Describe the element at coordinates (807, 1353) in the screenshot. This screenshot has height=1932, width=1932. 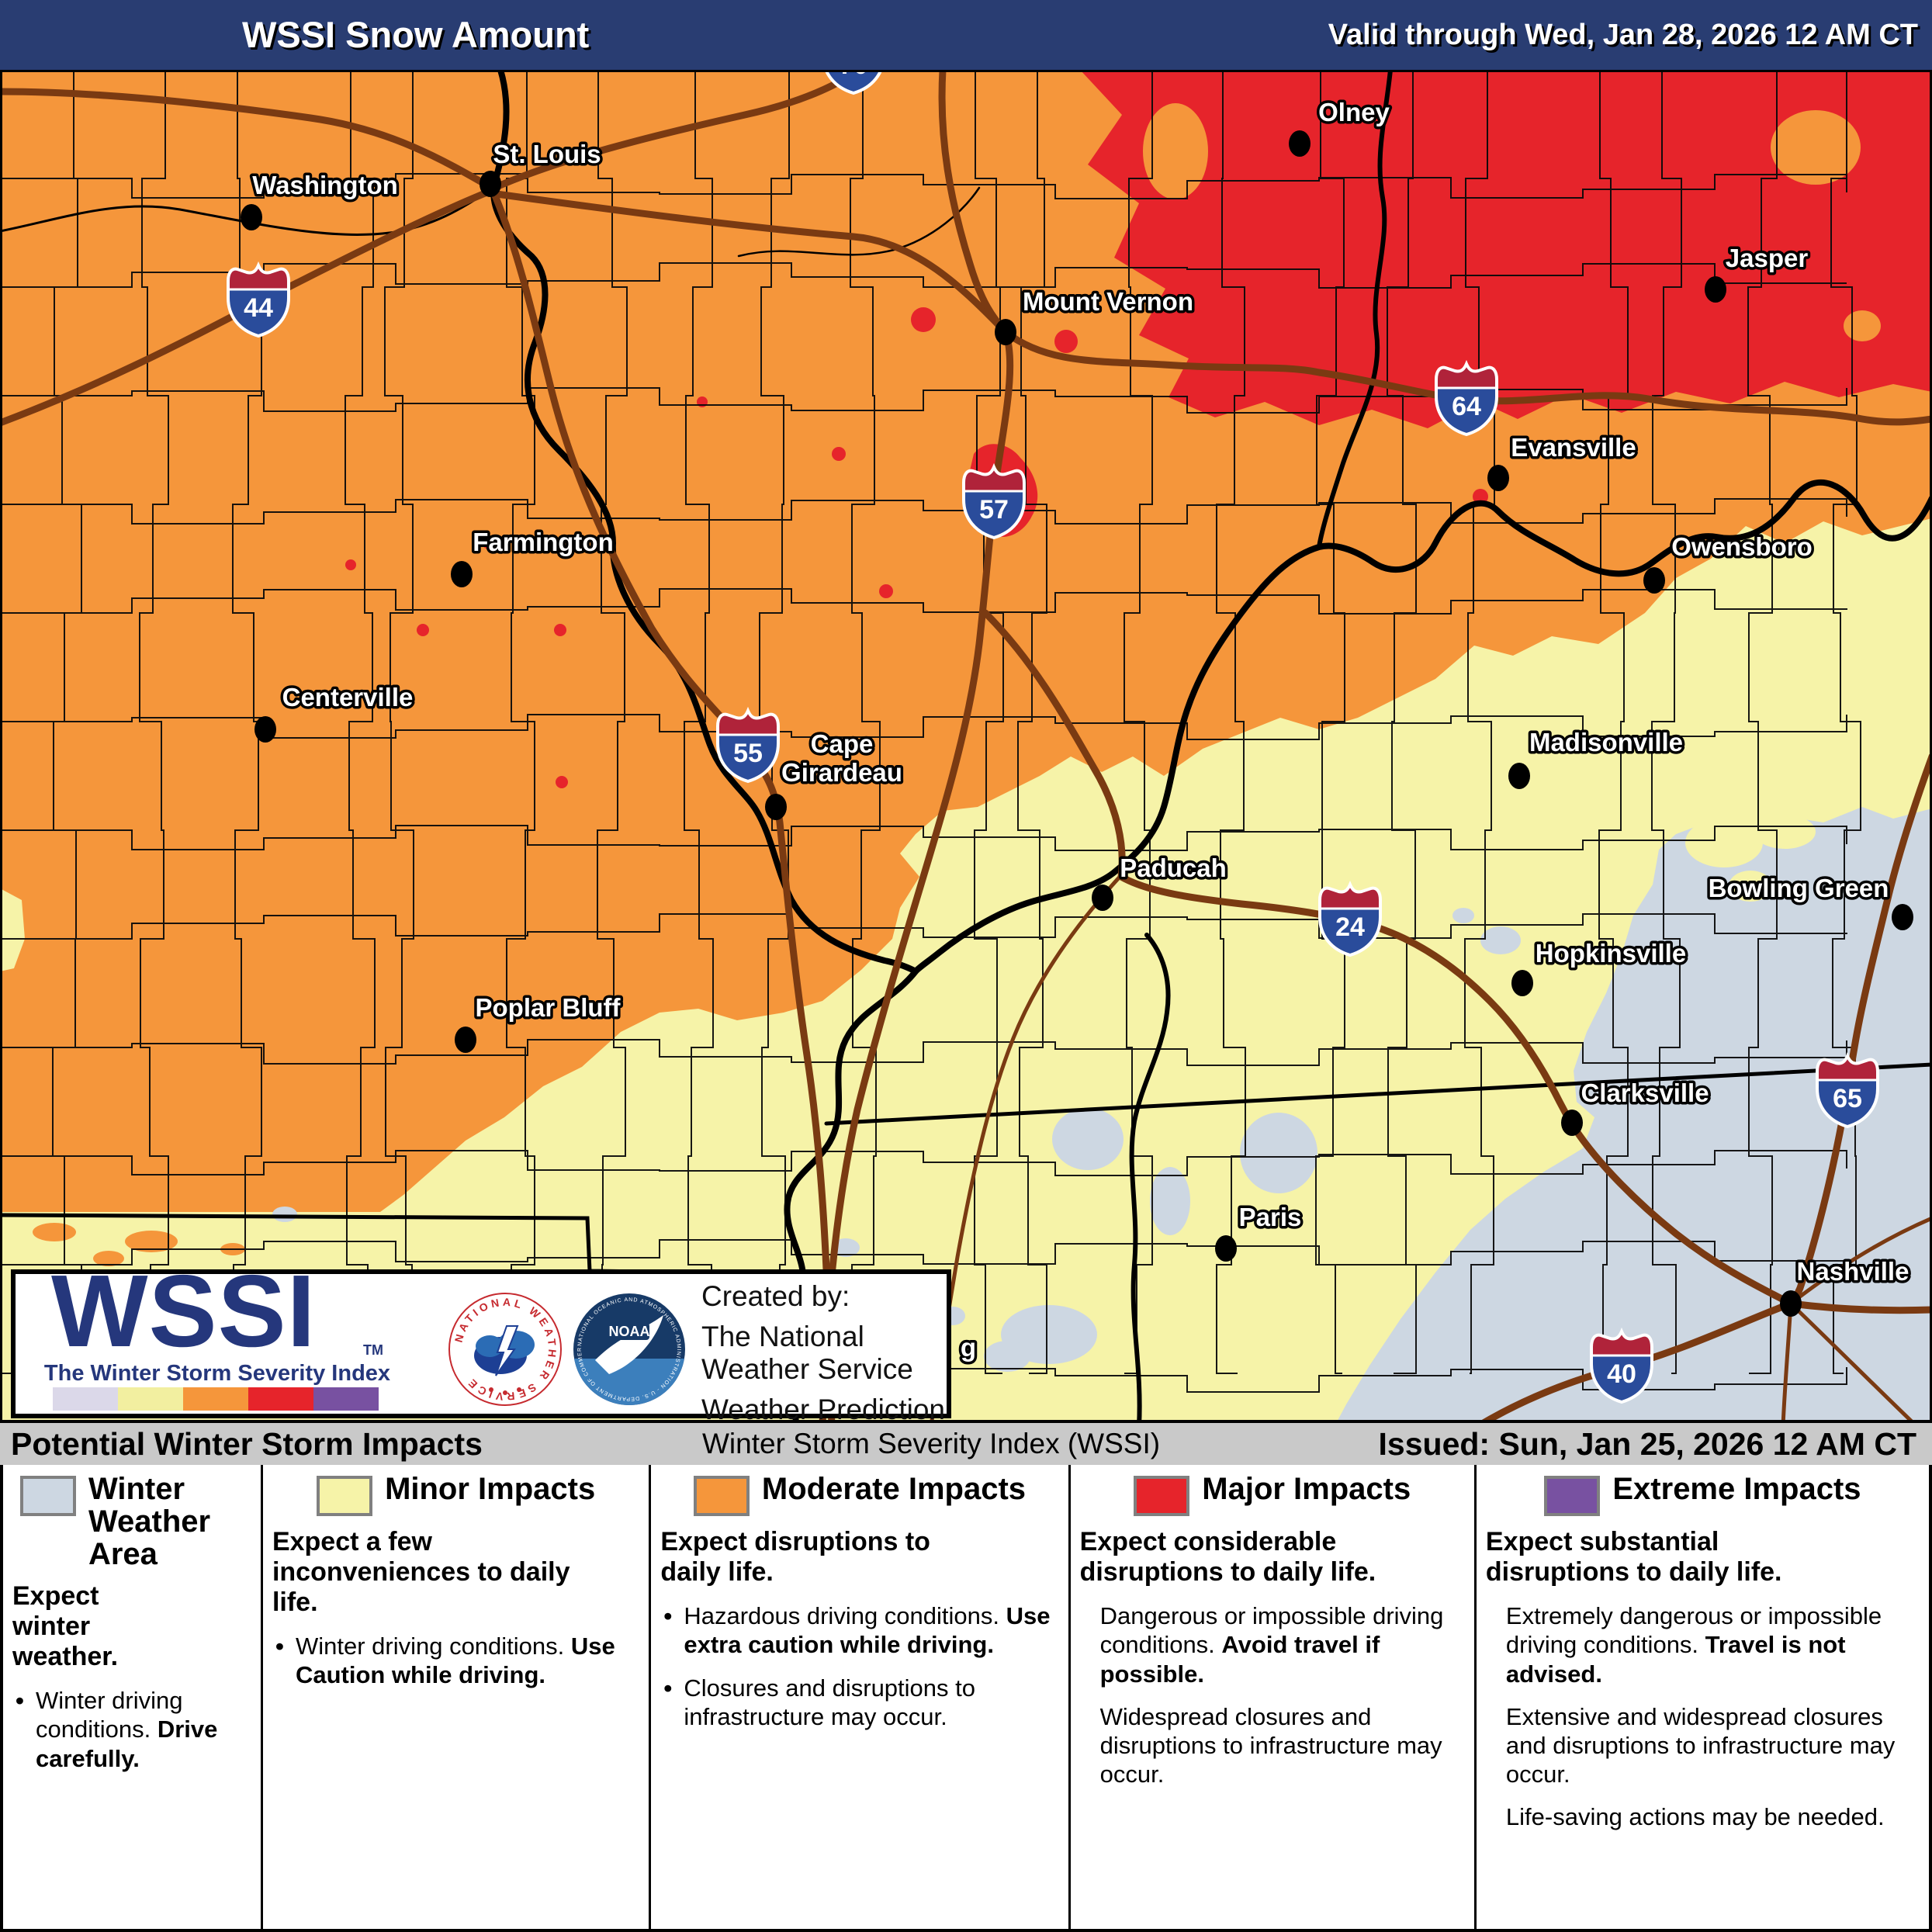
I see `created-by-line: The National Weather Service` at that location.